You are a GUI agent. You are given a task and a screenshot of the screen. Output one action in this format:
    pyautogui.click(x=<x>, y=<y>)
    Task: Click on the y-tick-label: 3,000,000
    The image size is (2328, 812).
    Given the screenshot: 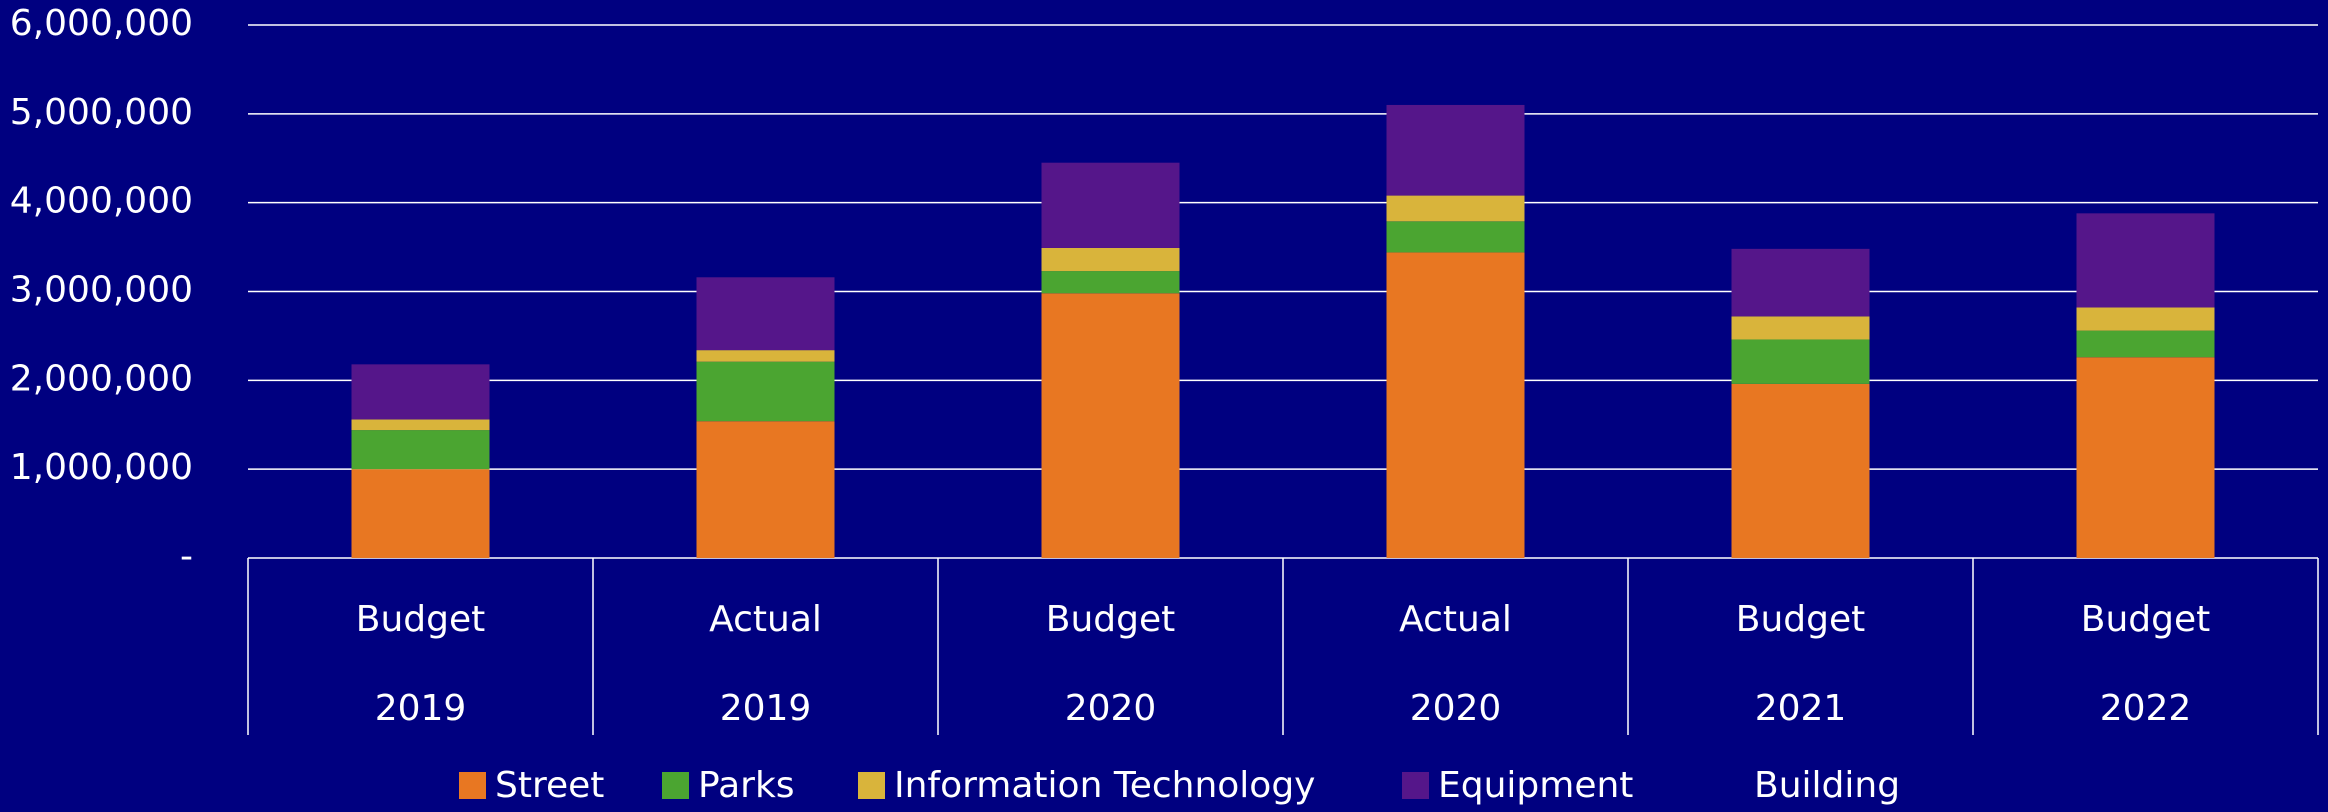 What is the action you would take?
    pyautogui.click(x=101, y=290)
    